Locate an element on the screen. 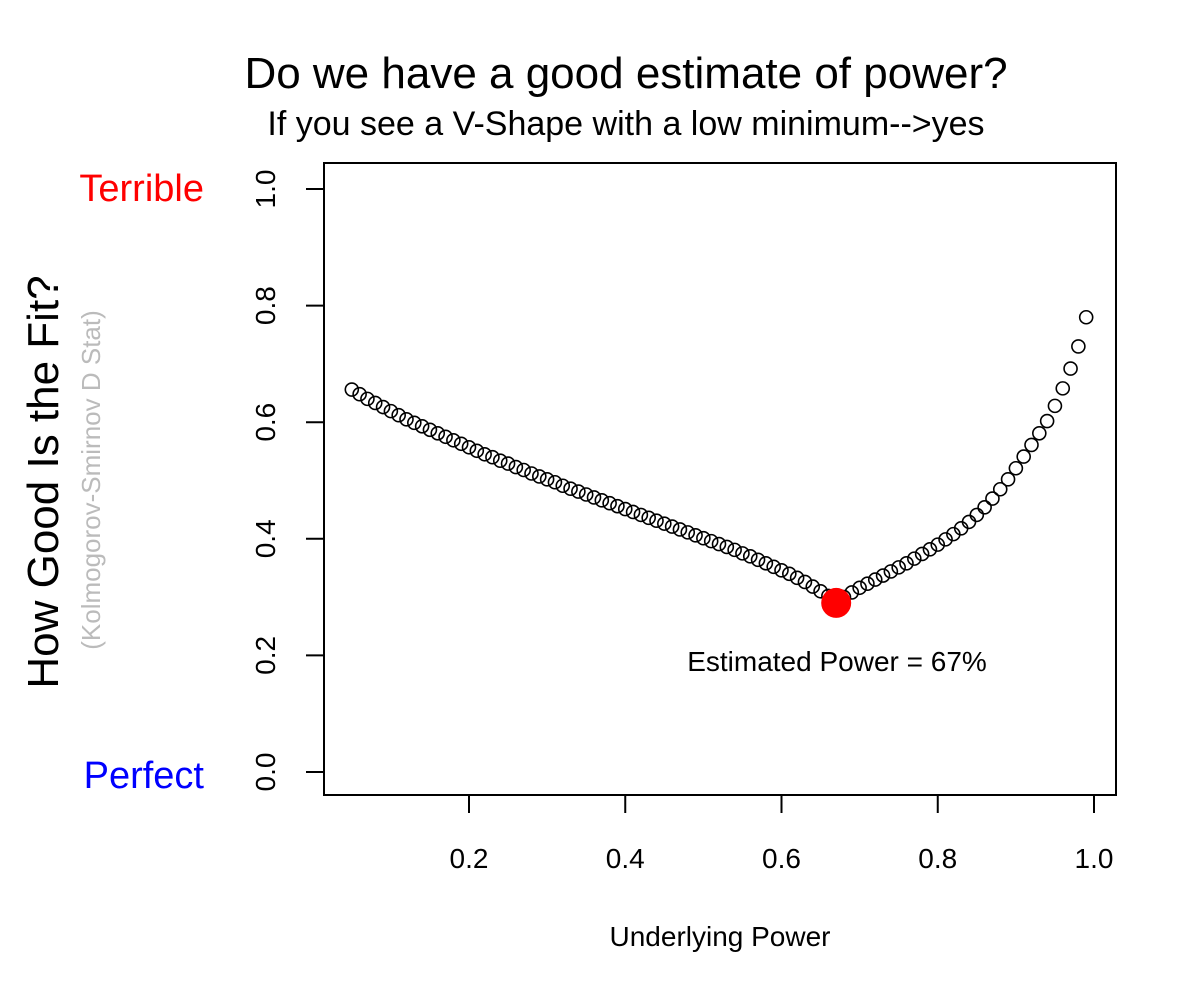  y-tick-label: 1.0 is located at coordinates (265, 189).